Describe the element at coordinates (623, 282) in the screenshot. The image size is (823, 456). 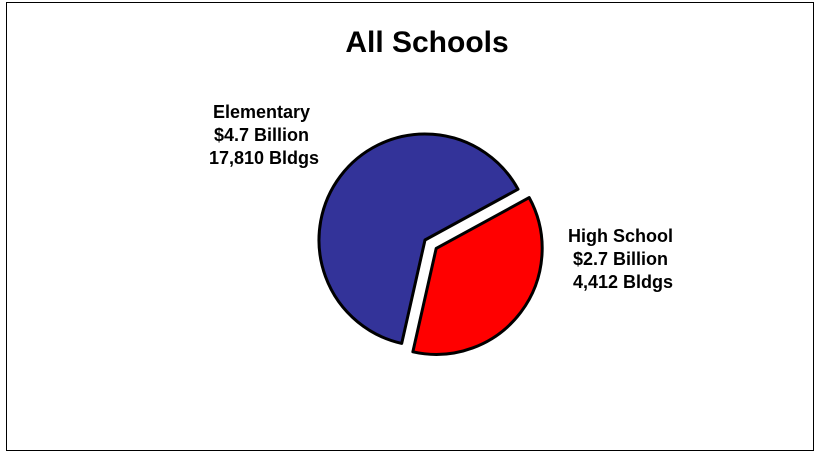
I see `slice-label-high-school-buildings: 4,412 Bldgs` at that location.